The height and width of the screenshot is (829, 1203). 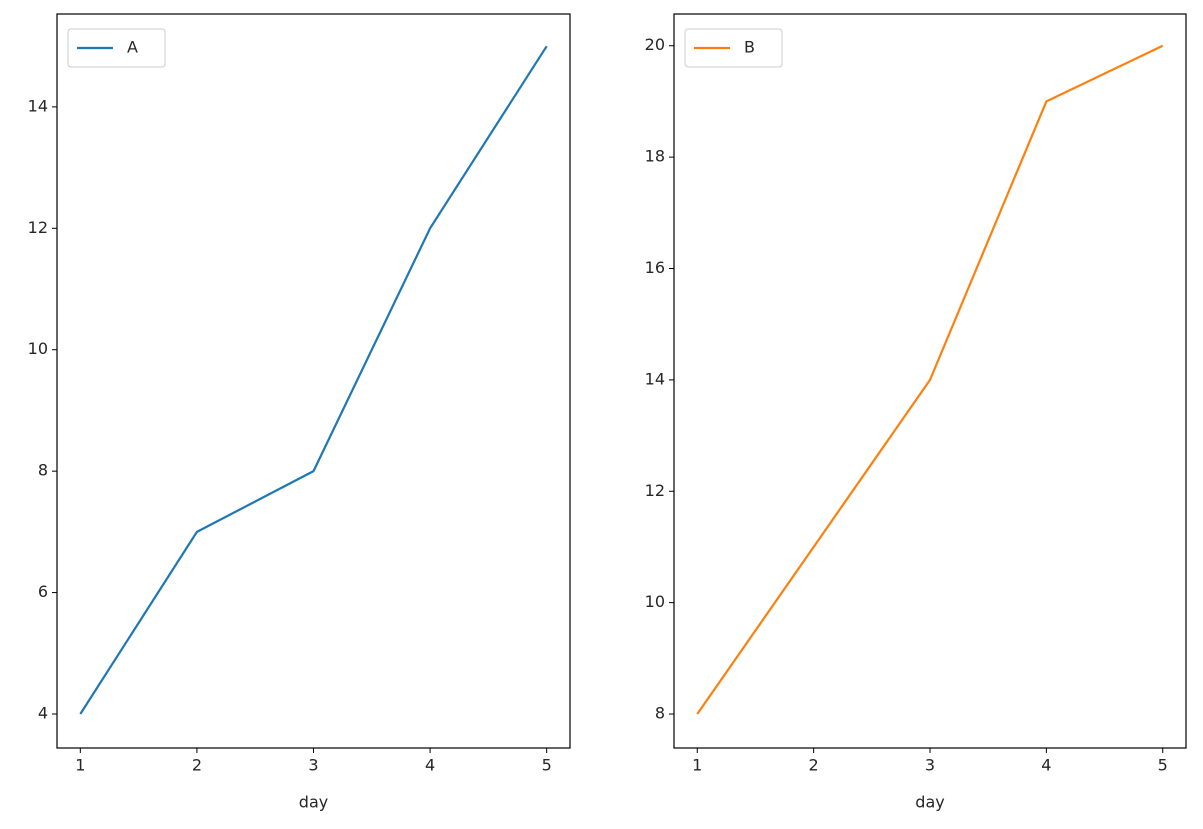 What do you see at coordinates (43, 713) in the screenshot?
I see `y-tick-label: 4` at bounding box center [43, 713].